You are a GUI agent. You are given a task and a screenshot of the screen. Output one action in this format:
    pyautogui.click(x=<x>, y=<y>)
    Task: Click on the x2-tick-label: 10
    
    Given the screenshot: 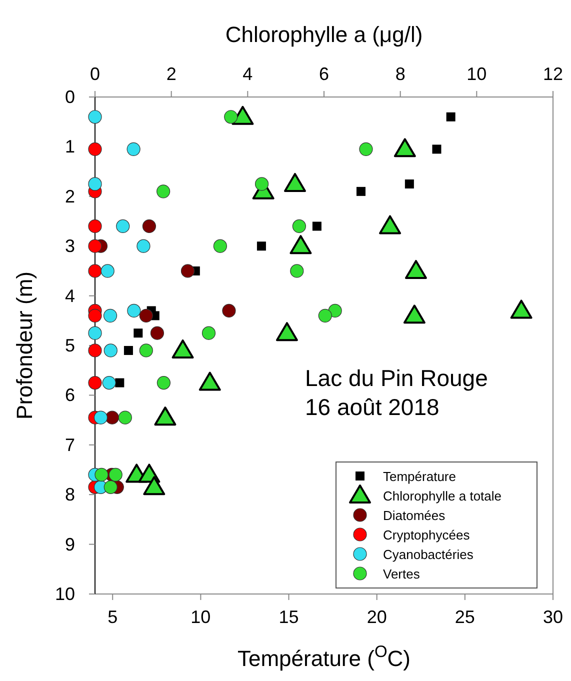 What is the action you would take?
    pyautogui.click(x=476, y=74)
    